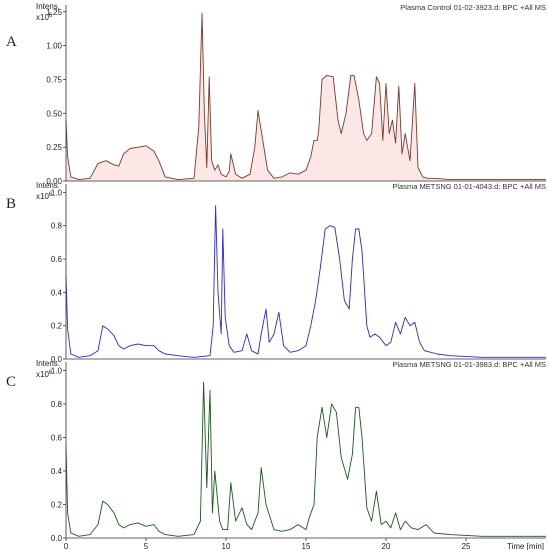 The image size is (548, 550). What do you see at coordinates (11, 42) in the screenshot?
I see `panel-a-letter: A` at bounding box center [11, 42].